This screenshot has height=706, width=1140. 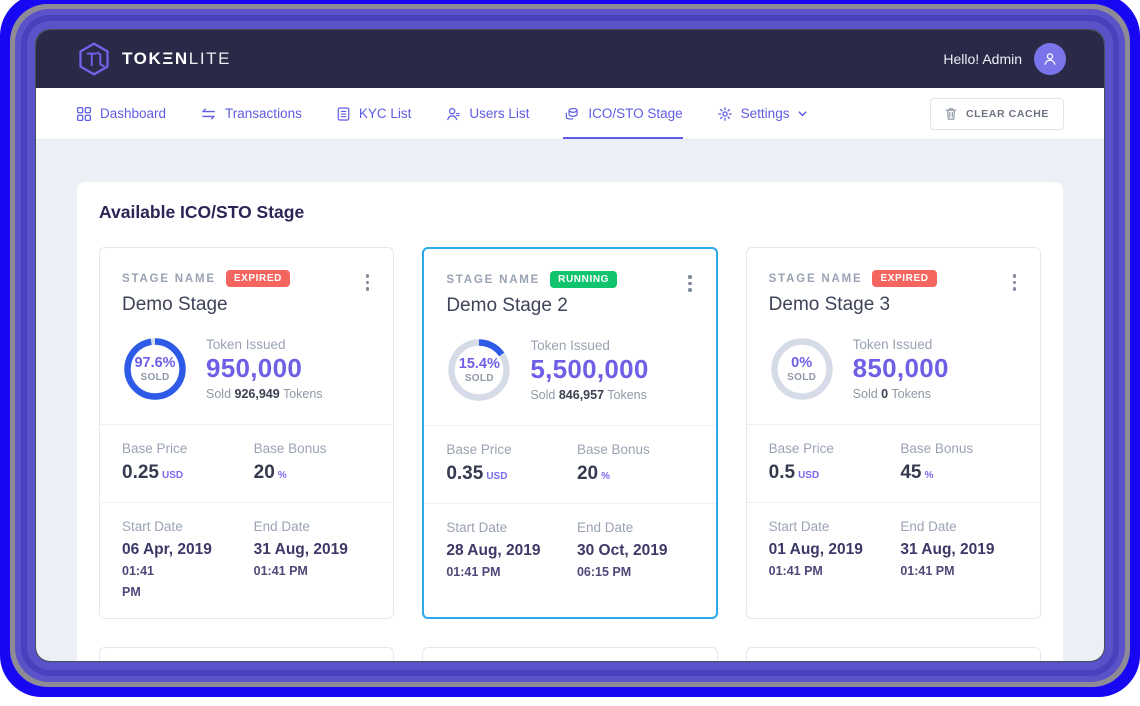 I want to click on nav-label: ICO/STO Stage, so click(x=635, y=113).